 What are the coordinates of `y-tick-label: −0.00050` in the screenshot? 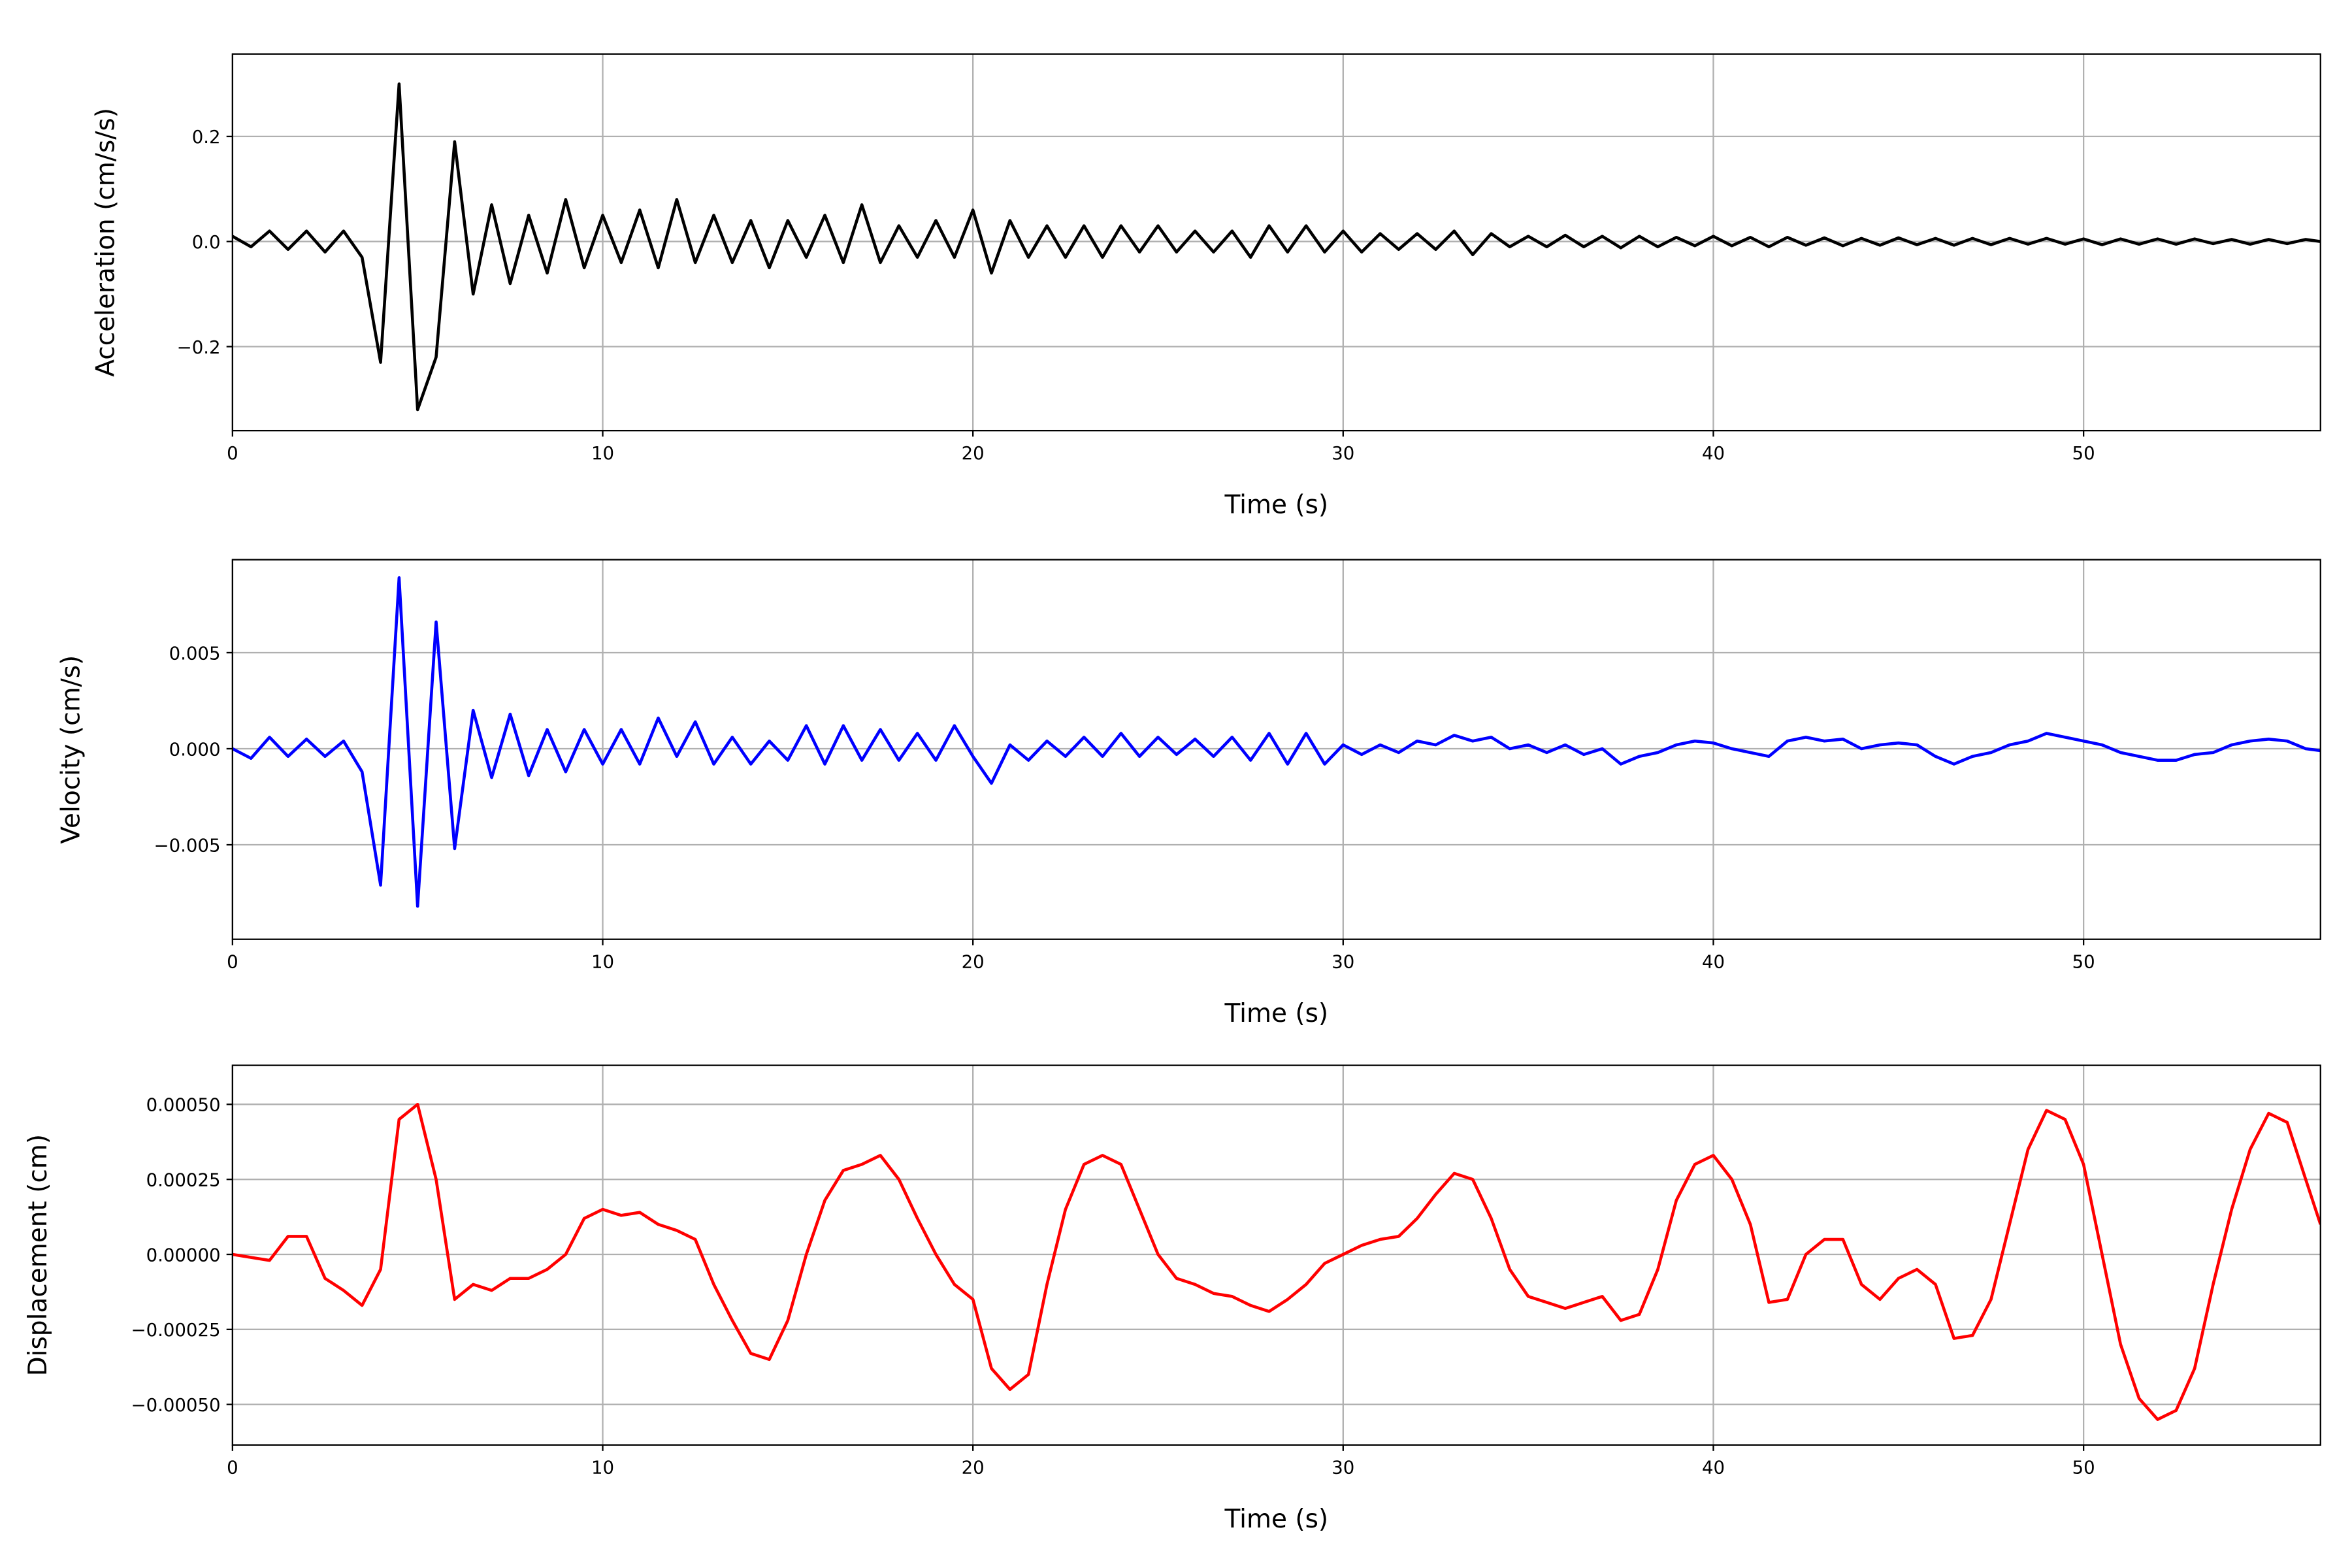 It's located at (176, 1405).